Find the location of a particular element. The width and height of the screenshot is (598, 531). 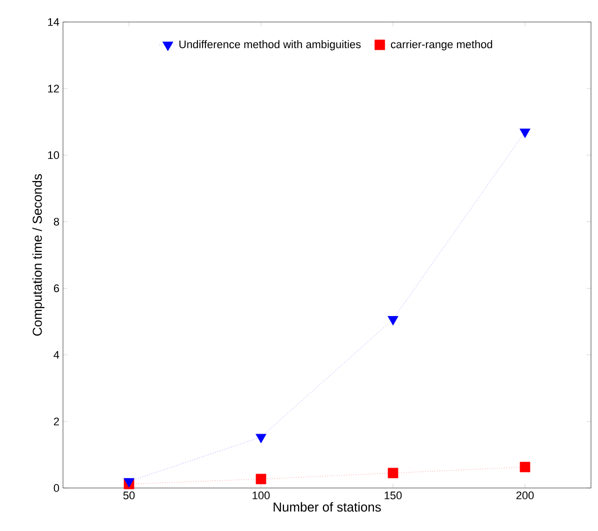

legend-label: Undifference method with ambiguities is located at coordinates (270, 45).